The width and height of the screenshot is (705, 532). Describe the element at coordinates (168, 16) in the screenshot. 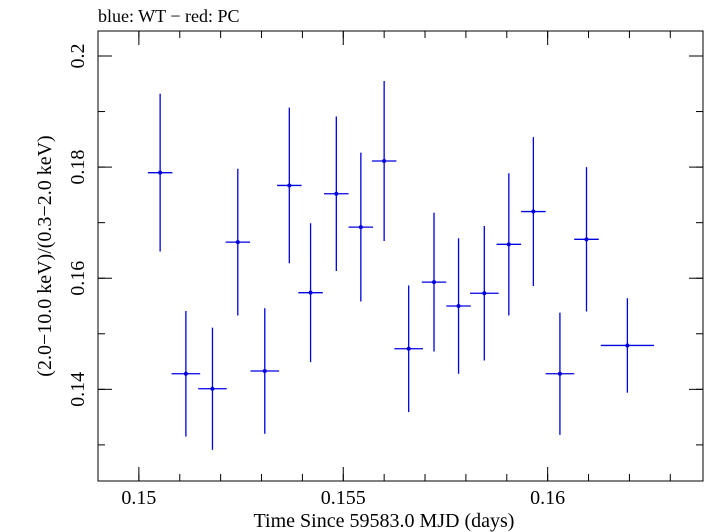

I see `chart-title: blue: WT − red: PC` at that location.